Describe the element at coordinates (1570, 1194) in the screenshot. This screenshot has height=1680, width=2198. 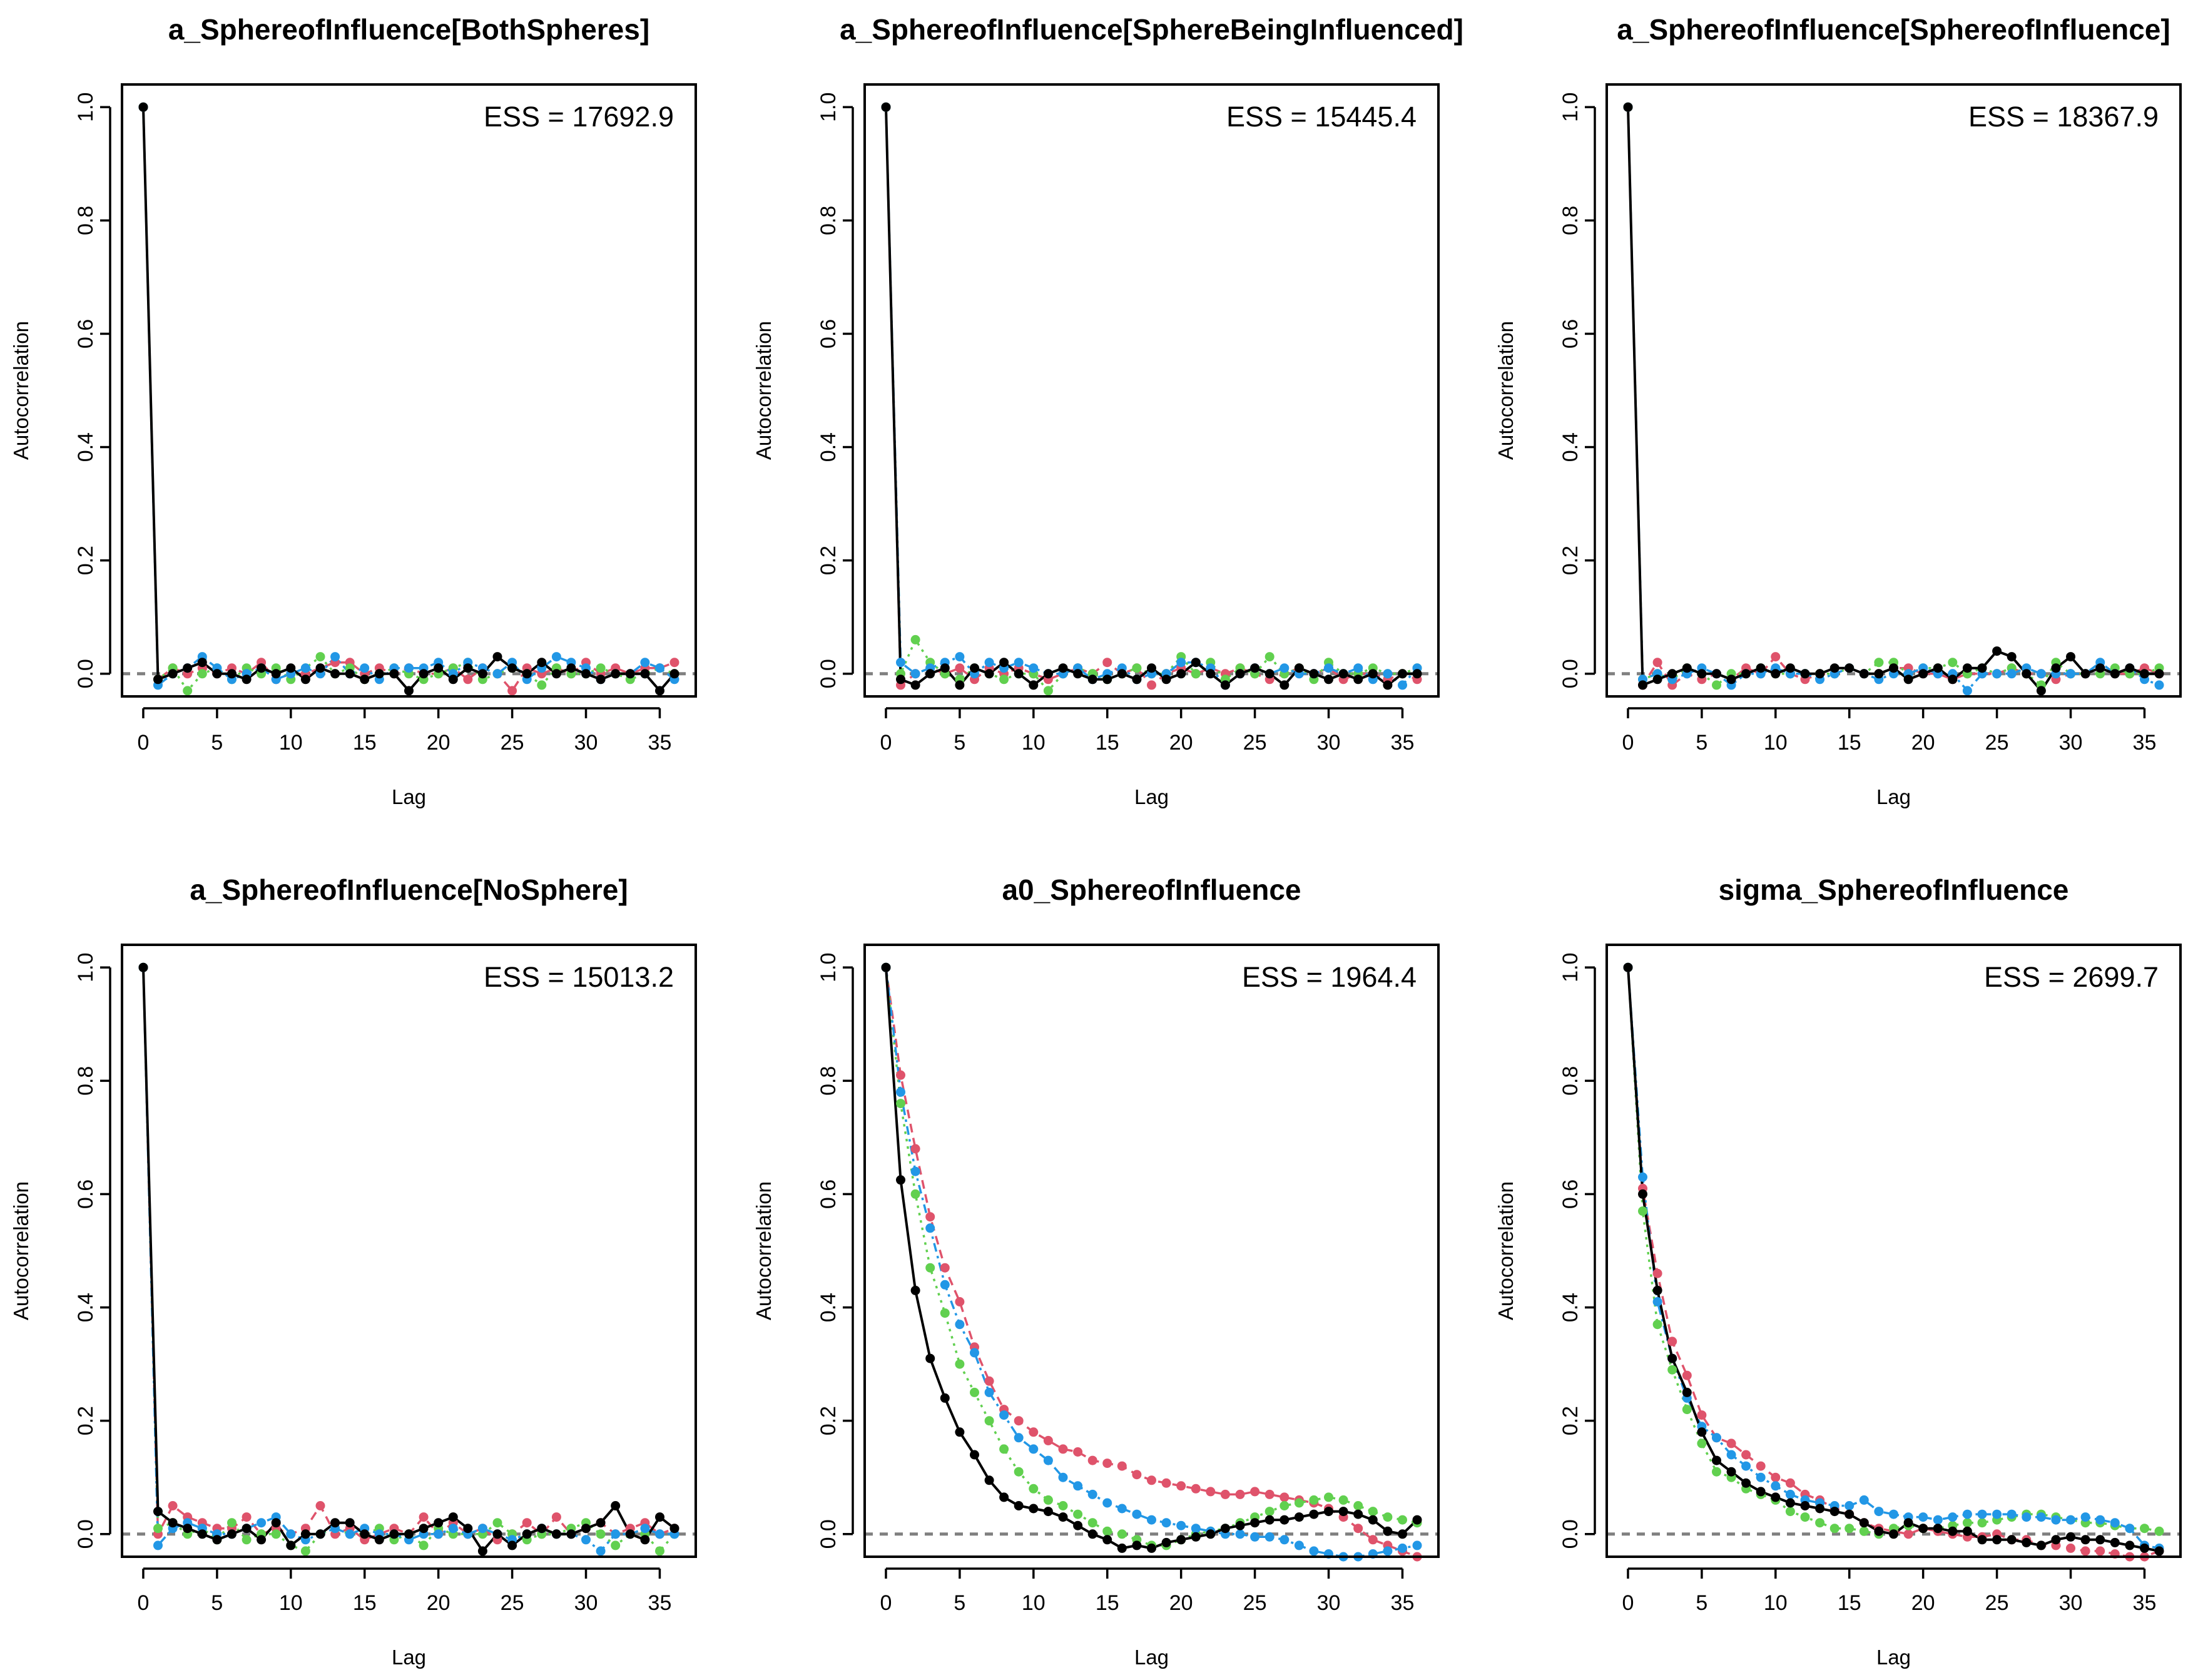
I see `y-tick-label: 0.6` at that location.